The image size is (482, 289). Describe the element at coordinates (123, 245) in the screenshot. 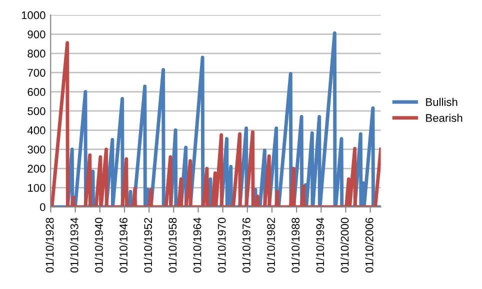

I see `x-tick-label: 01/10/1946` at that location.